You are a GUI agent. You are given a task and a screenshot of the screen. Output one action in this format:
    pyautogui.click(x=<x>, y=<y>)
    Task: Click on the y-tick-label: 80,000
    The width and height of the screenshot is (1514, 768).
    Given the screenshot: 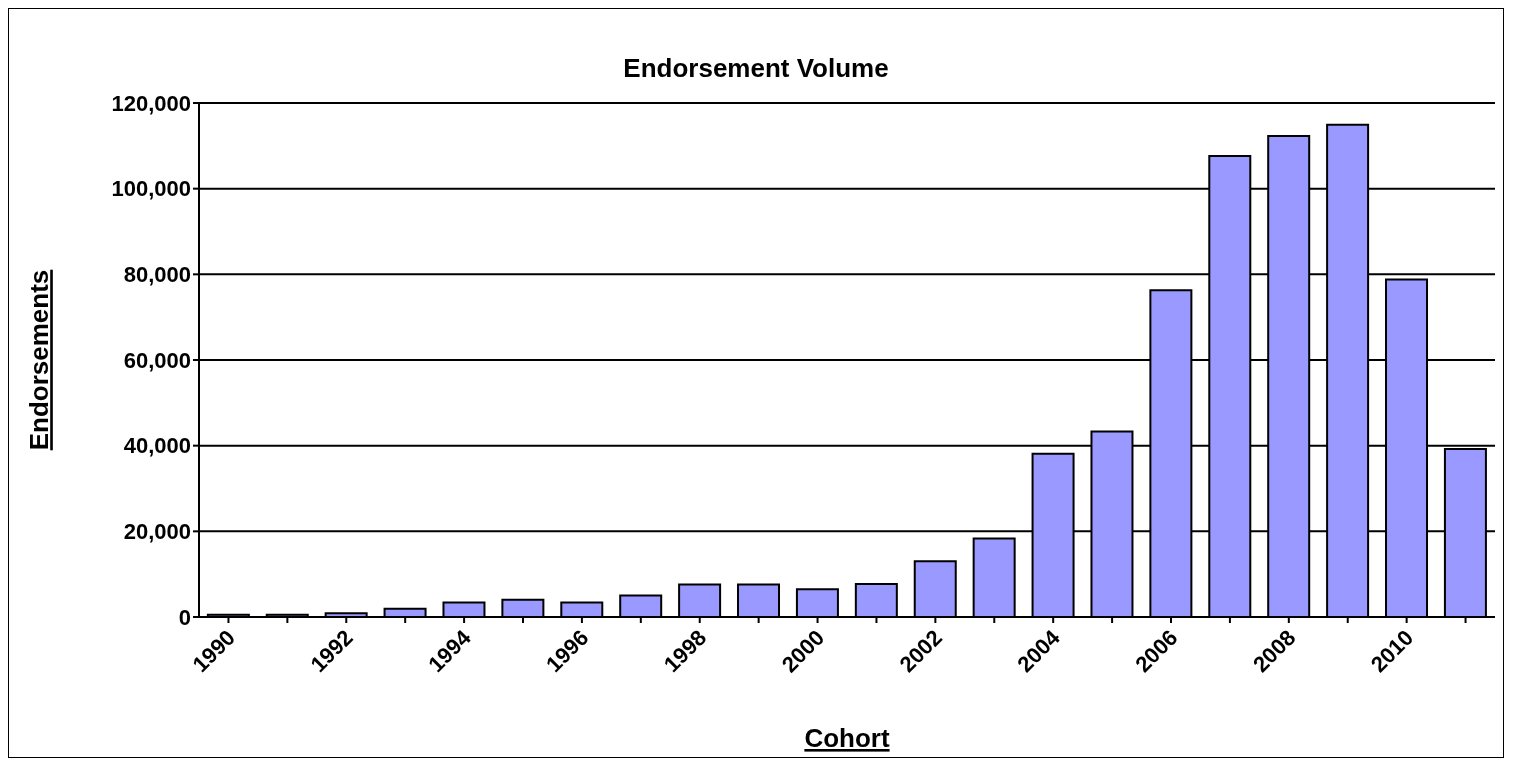 What is the action you would take?
    pyautogui.click(x=157, y=275)
    